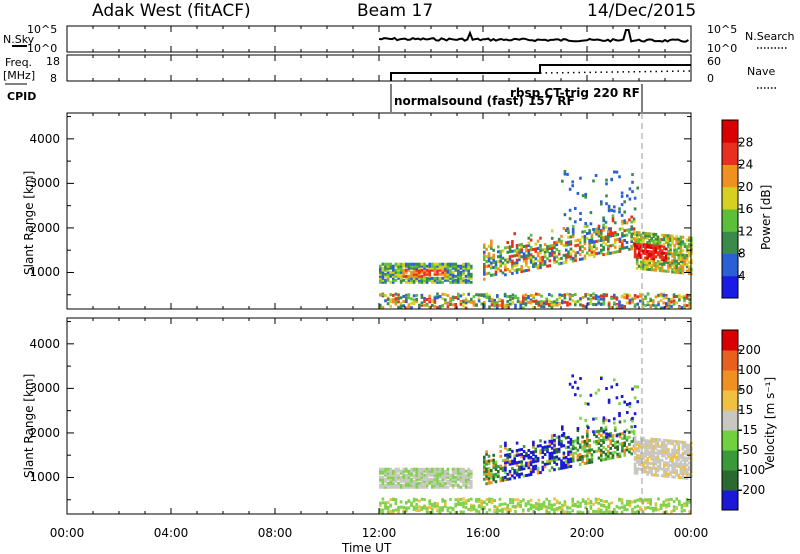 This screenshot has width=800, height=554. What do you see at coordinates (730, 400) in the screenshot?
I see `colorbar-segment` at bounding box center [730, 400].